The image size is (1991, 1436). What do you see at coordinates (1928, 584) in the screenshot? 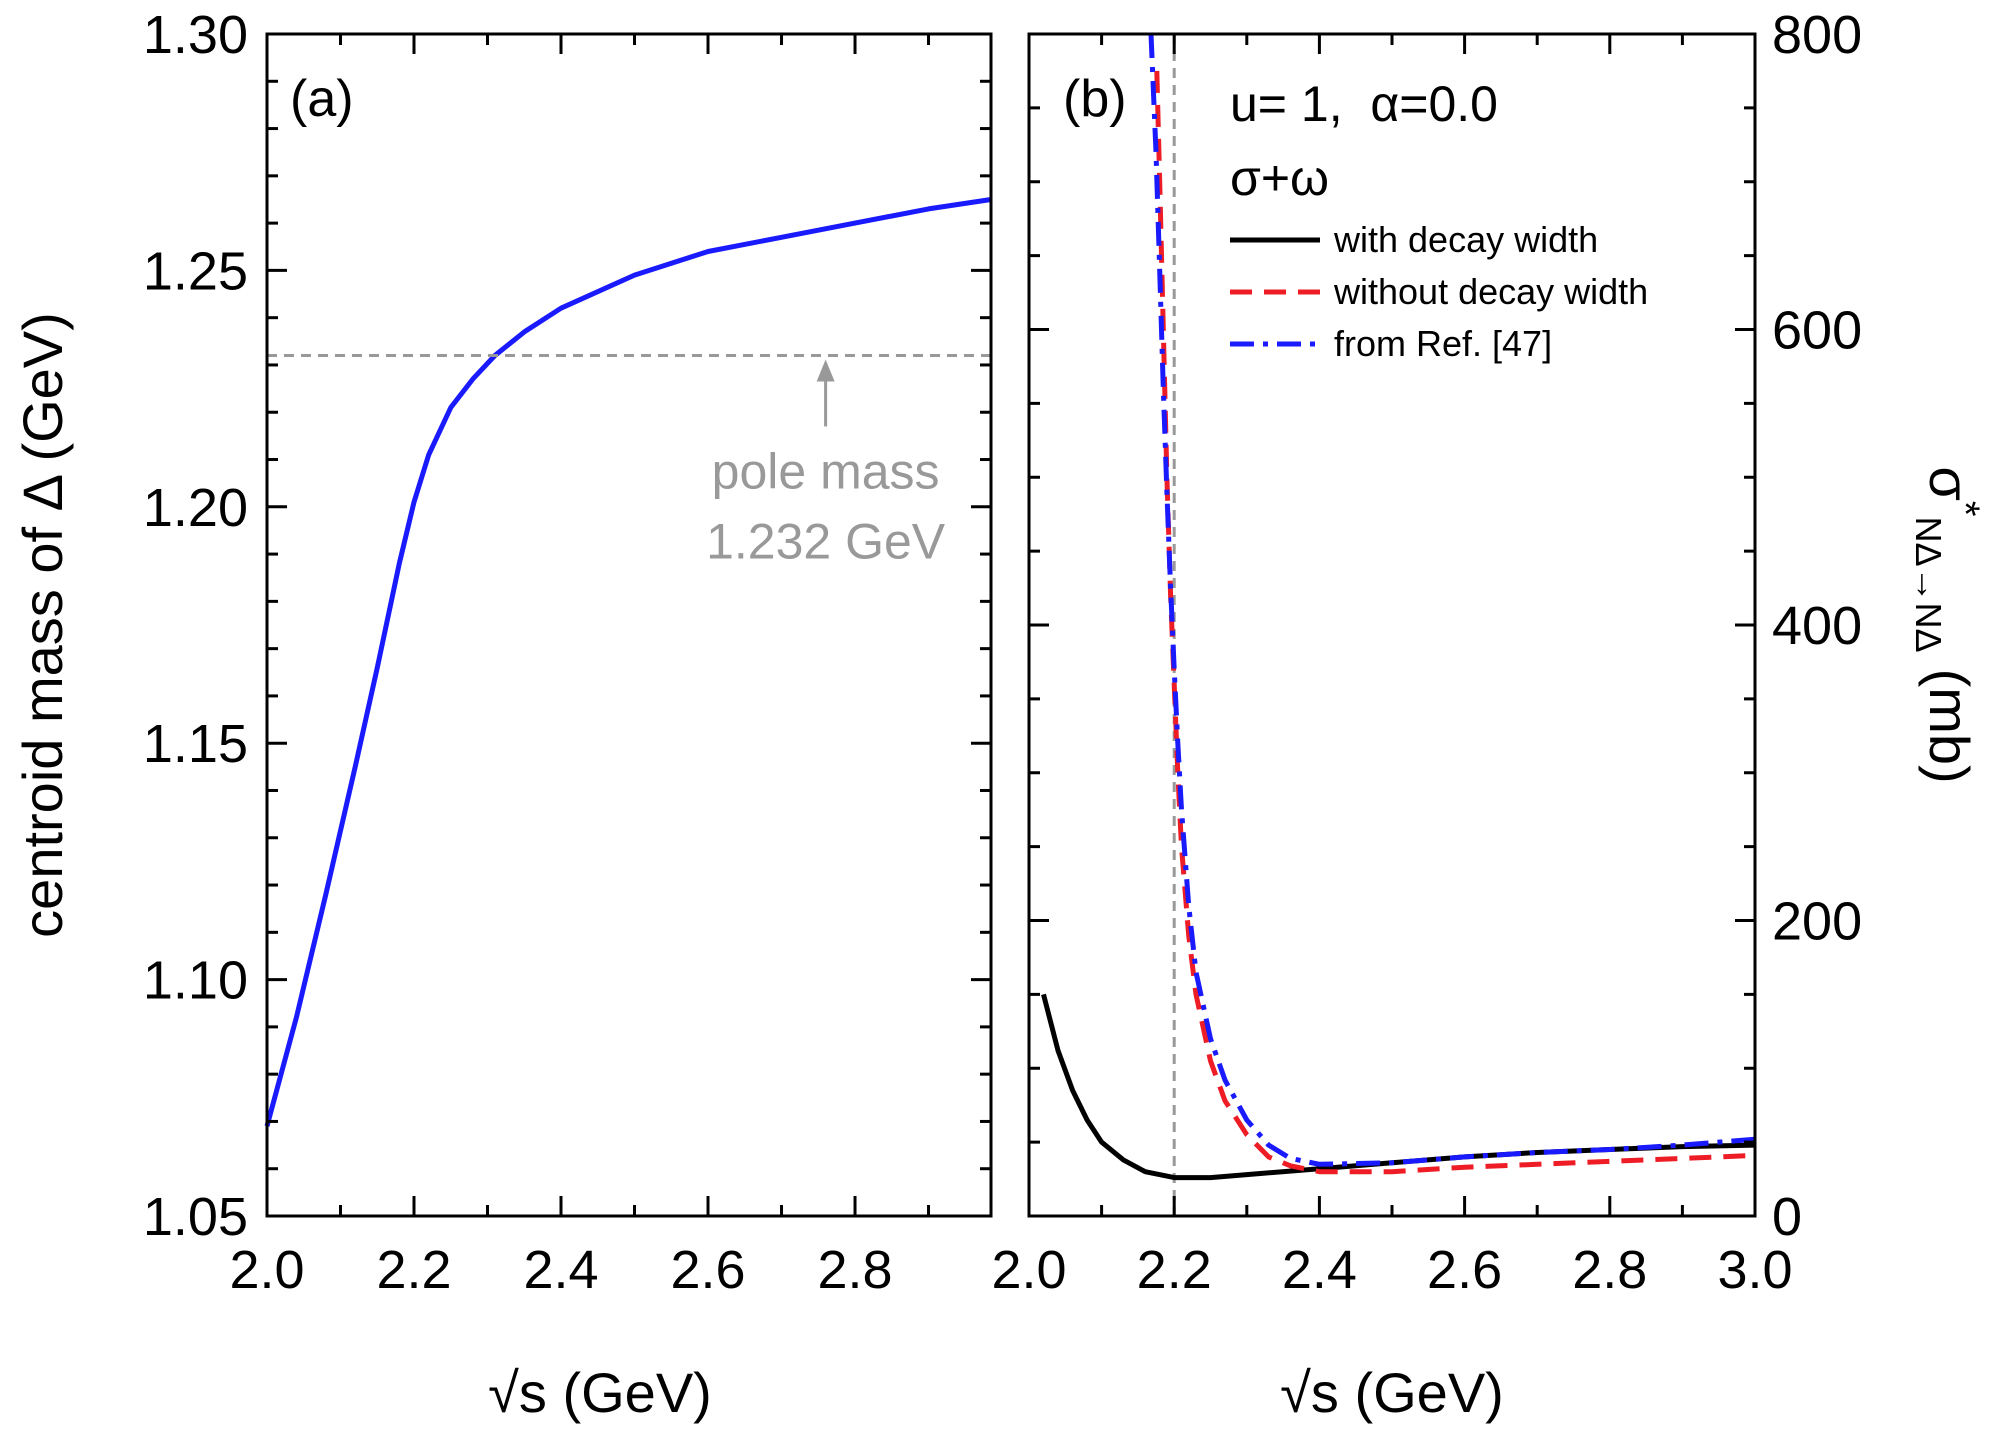
I see `y-title-subscript: NΔ→NΔ` at bounding box center [1928, 584].